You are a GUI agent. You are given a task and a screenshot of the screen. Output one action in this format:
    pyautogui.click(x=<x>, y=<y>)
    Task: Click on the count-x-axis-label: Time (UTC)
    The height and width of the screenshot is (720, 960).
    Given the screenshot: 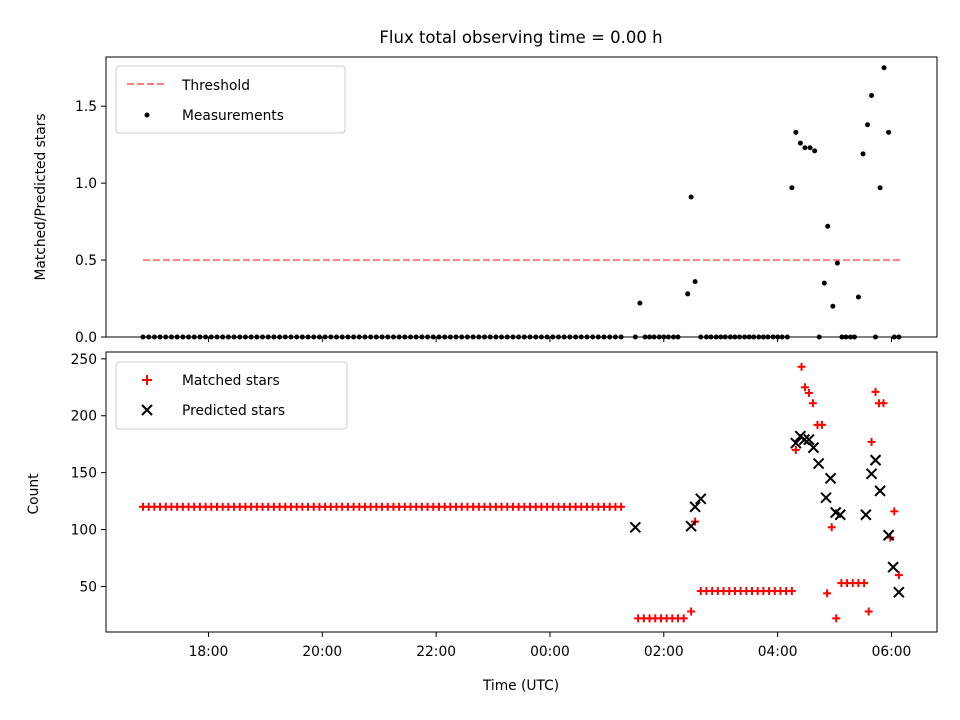 What is the action you would take?
    pyautogui.click(x=520, y=686)
    